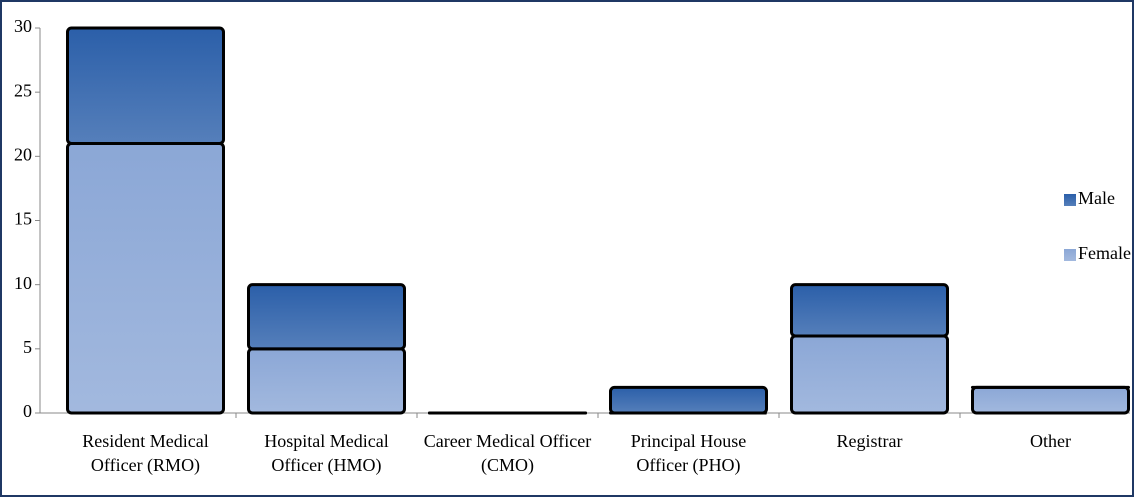  I want to click on y-tick-label: 30, so click(23, 26).